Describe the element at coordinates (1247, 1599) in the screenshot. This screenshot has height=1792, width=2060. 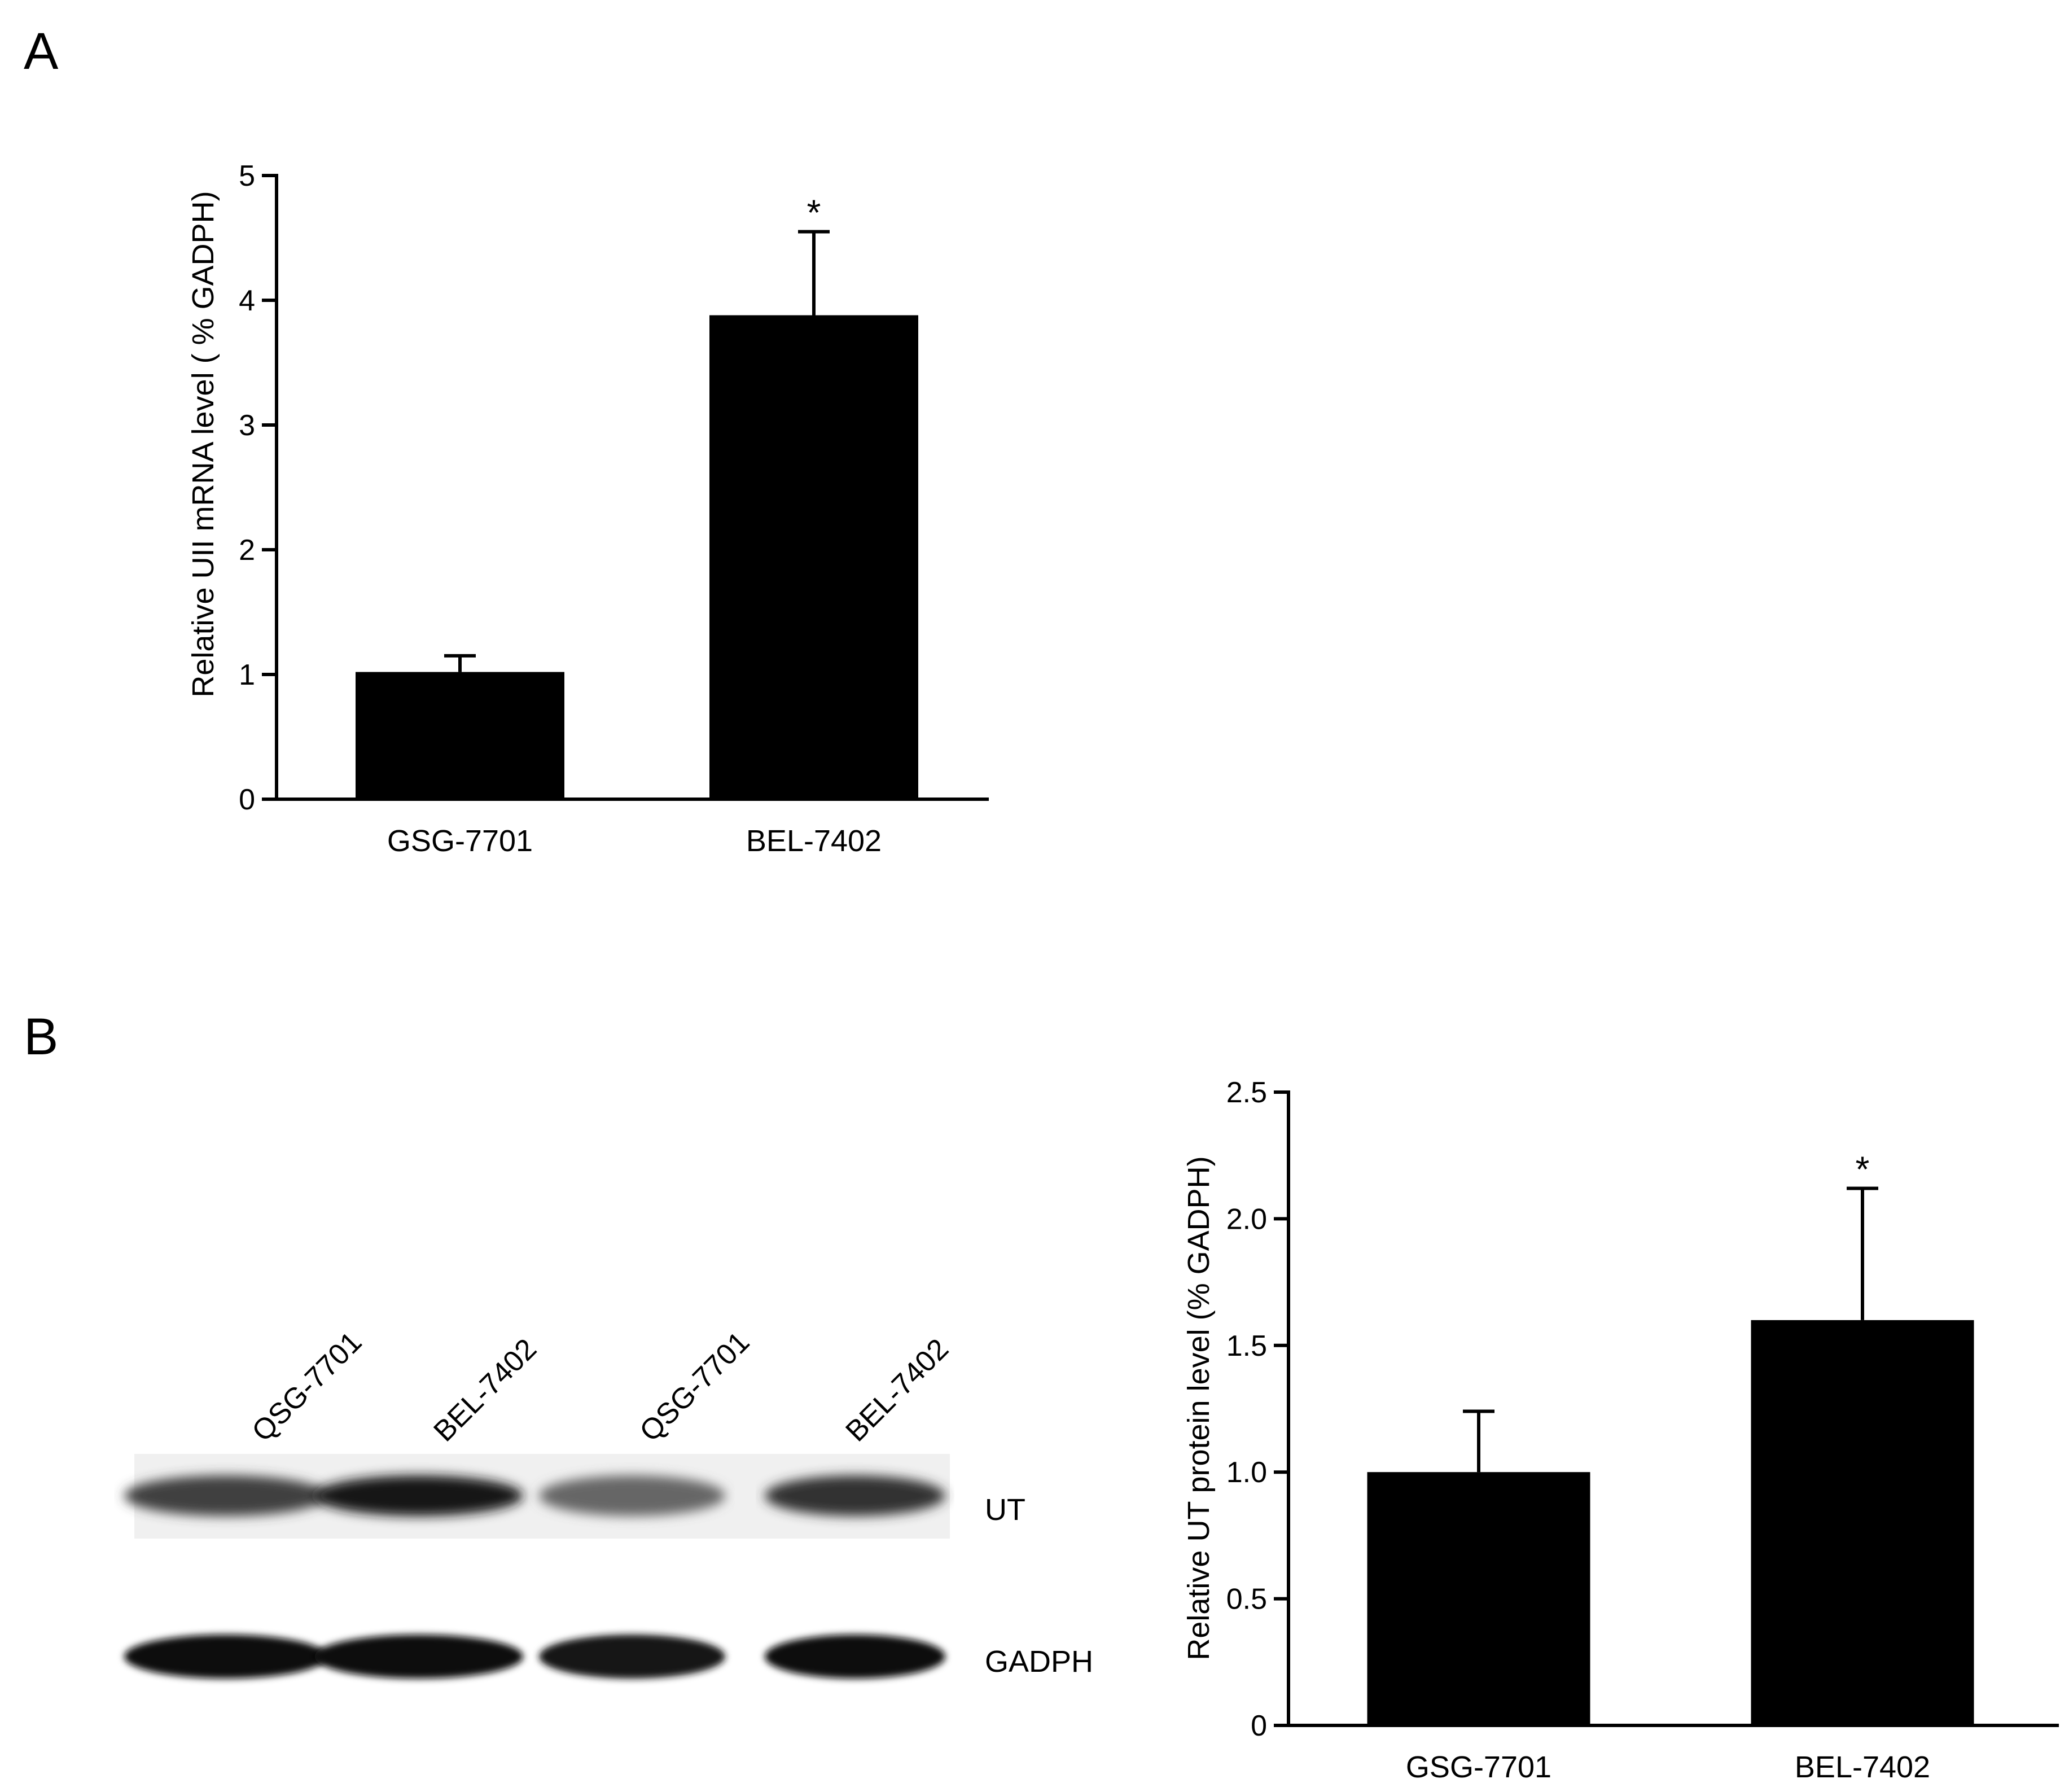
I see `y-tick-label: 0.5` at that location.